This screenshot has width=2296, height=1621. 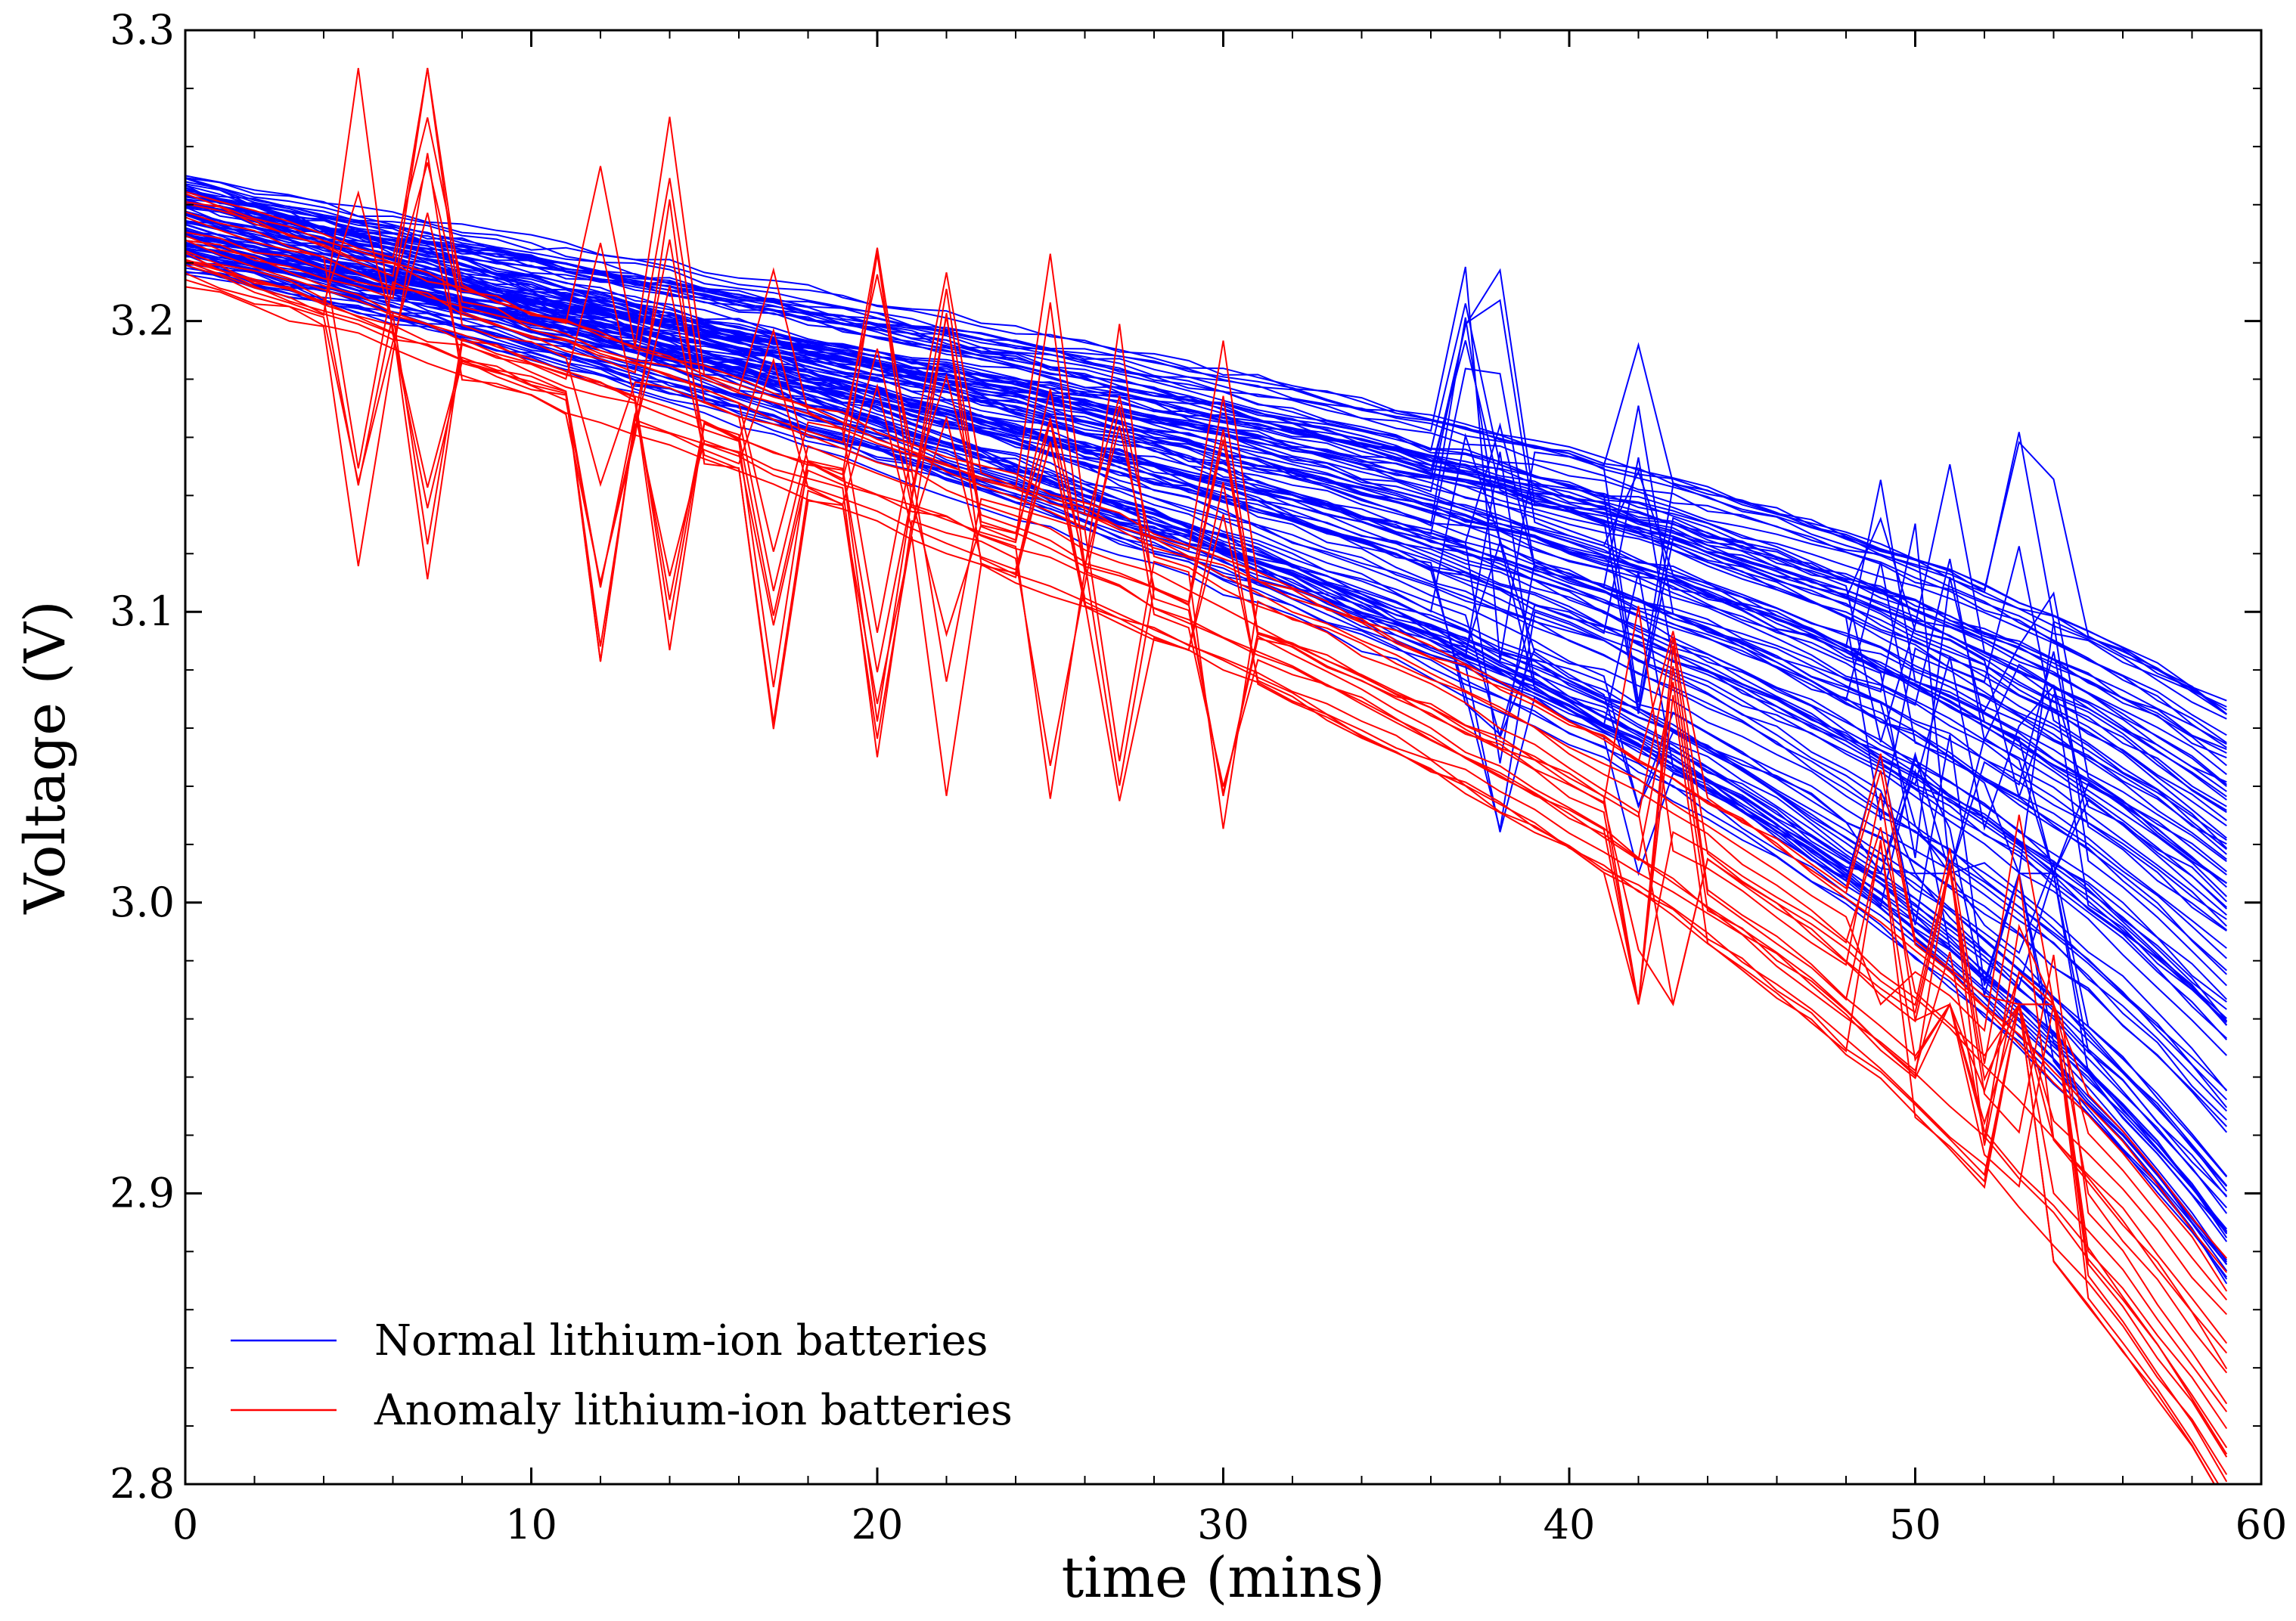 I want to click on y-tick-label: 3.1, so click(x=142, y=611).